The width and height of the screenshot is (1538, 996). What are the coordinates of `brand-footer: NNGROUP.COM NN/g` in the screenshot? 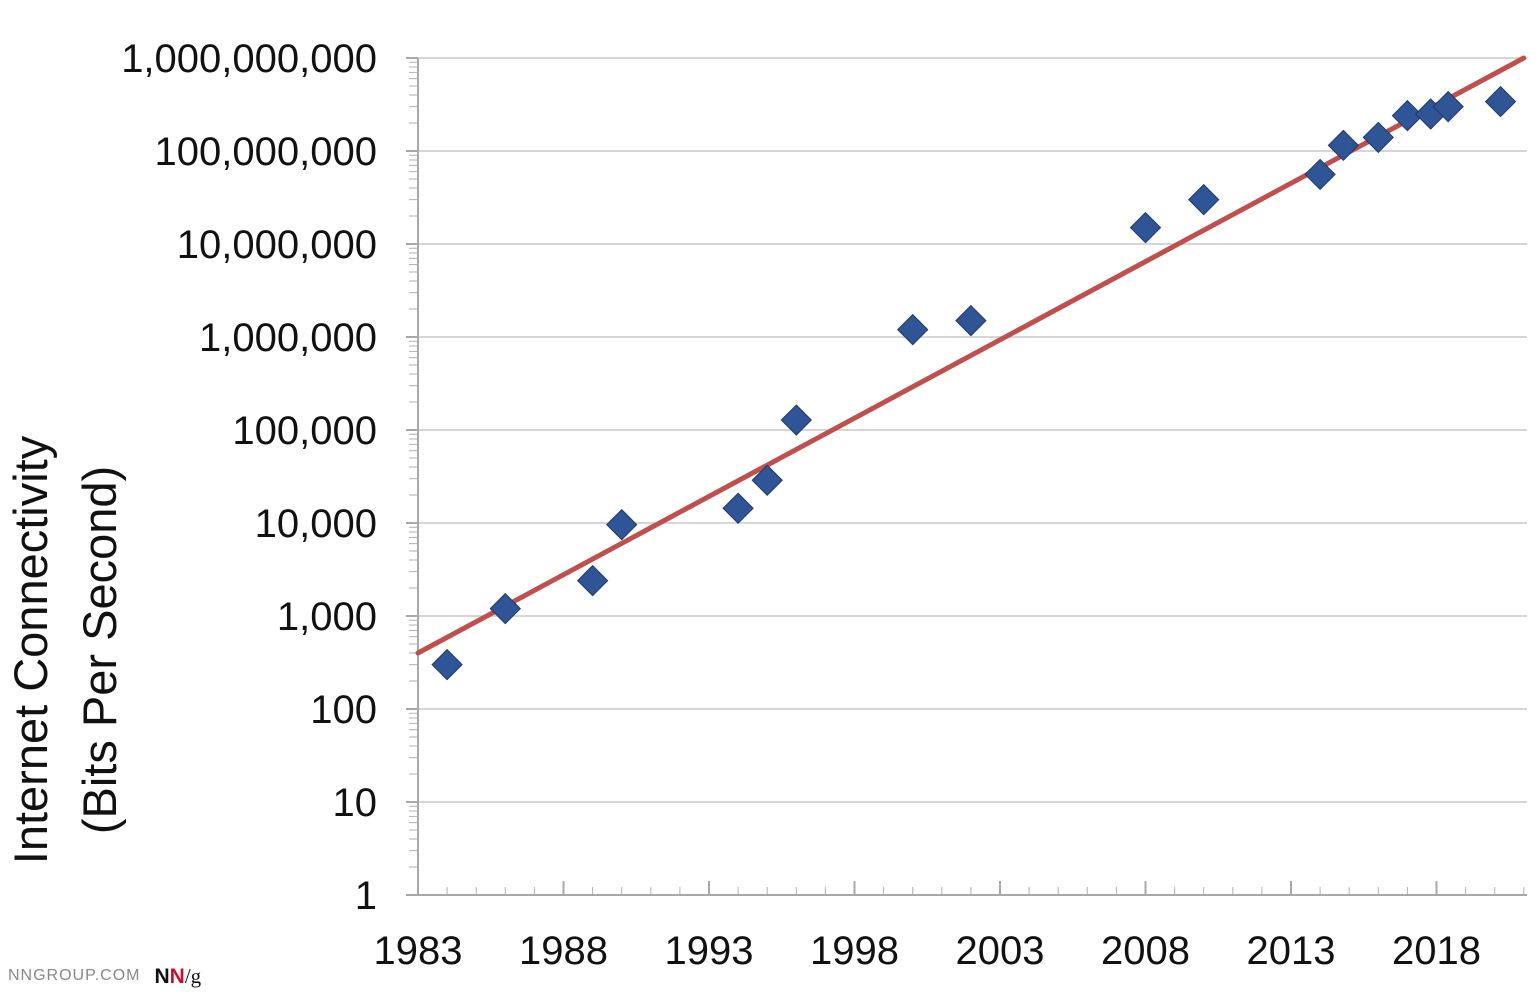 It's located at (104, 976).